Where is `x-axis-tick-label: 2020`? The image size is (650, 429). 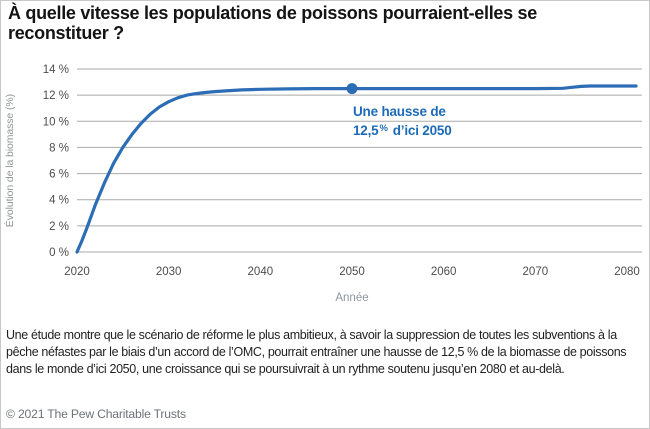 x-axis-tick-label: 2020 is located at coordinates (77, 272).